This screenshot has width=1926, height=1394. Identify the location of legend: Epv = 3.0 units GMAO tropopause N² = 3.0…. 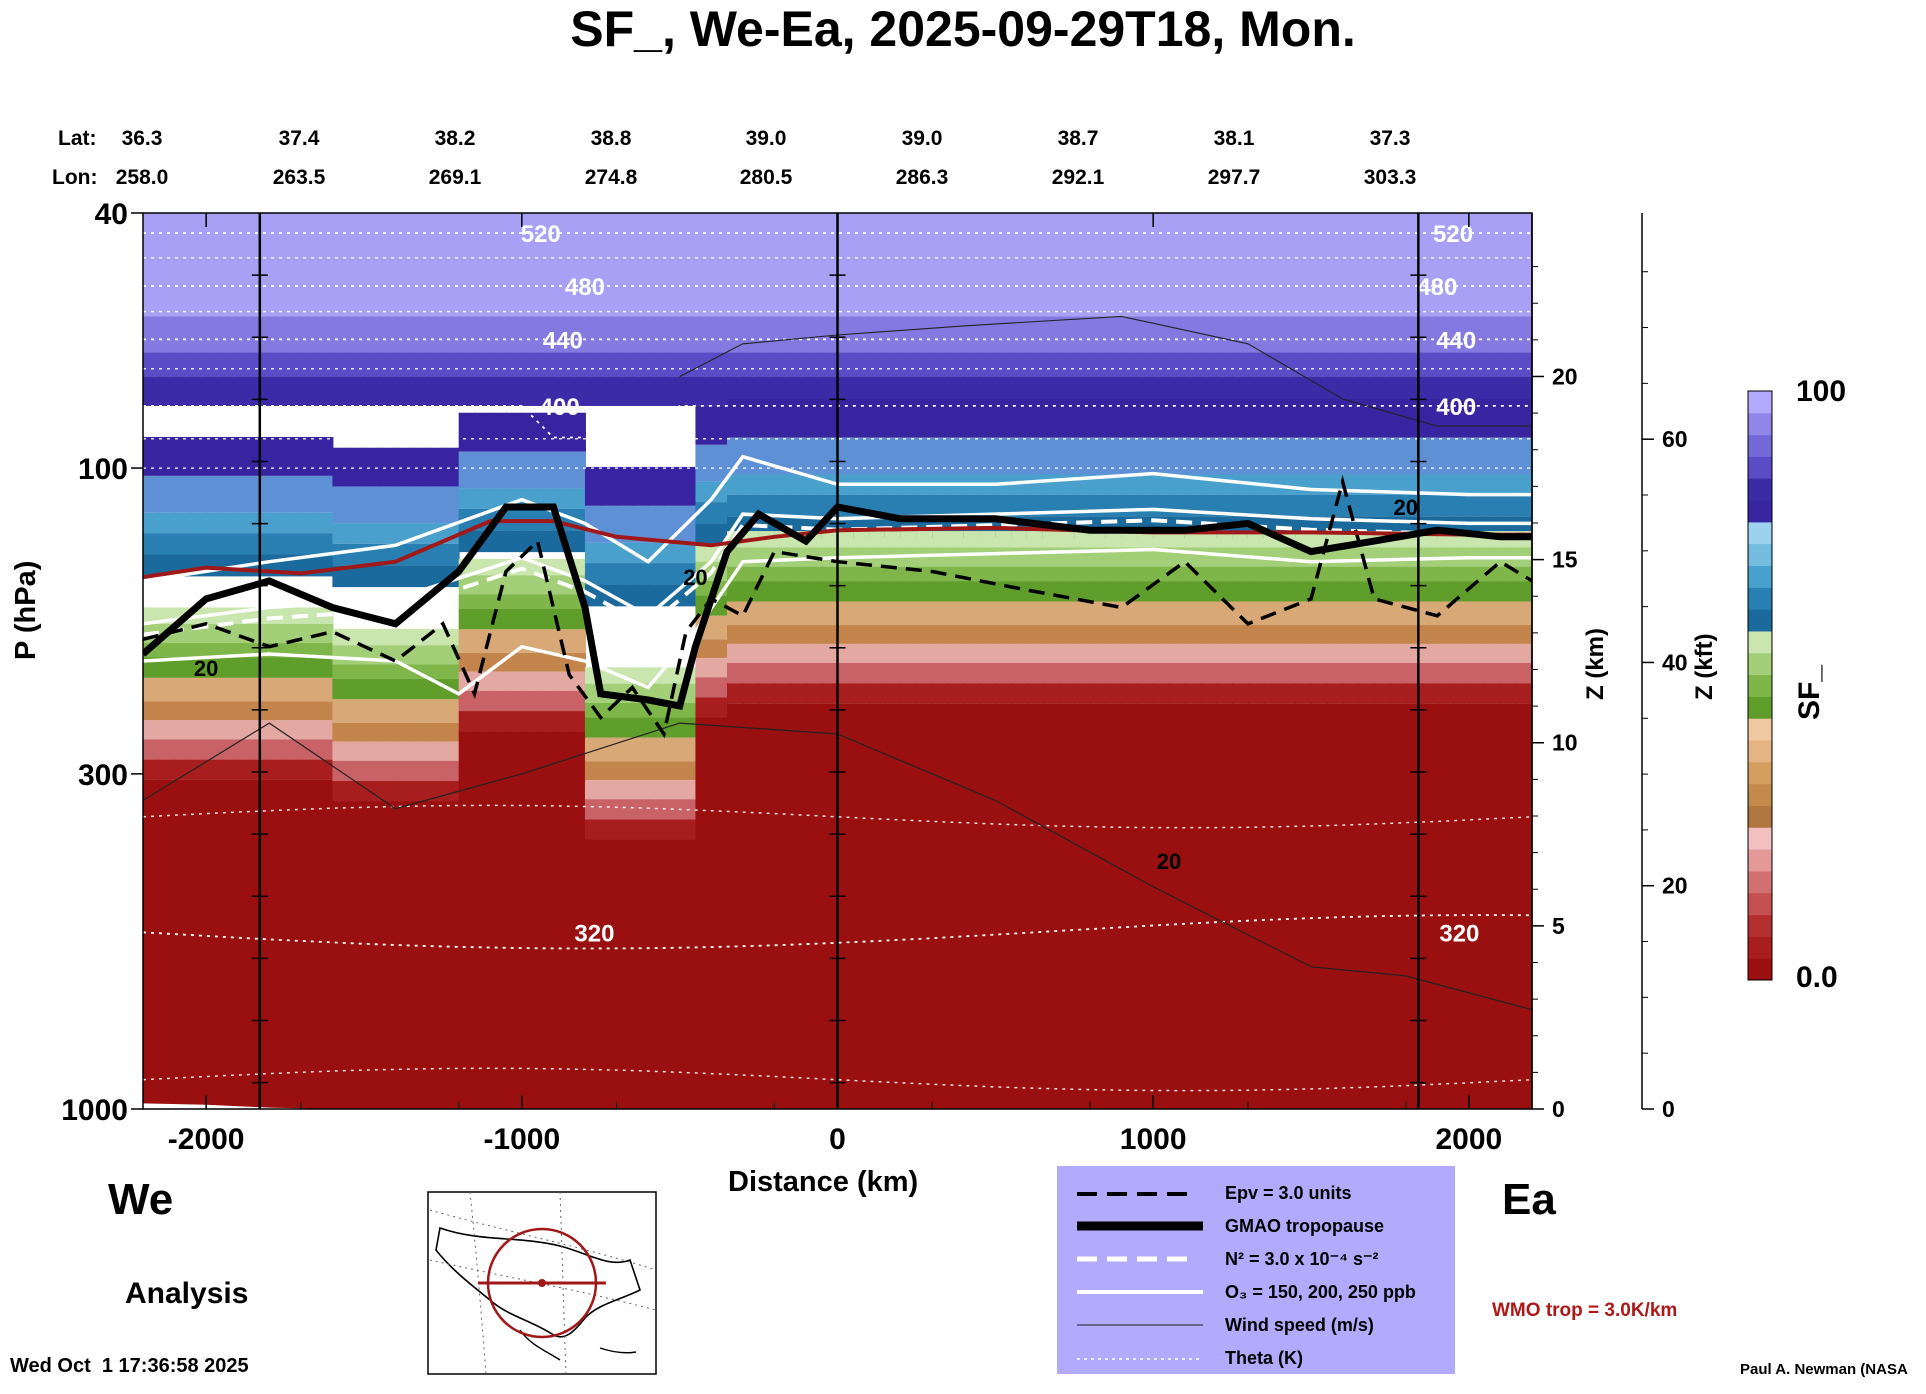
(1256, 1270).